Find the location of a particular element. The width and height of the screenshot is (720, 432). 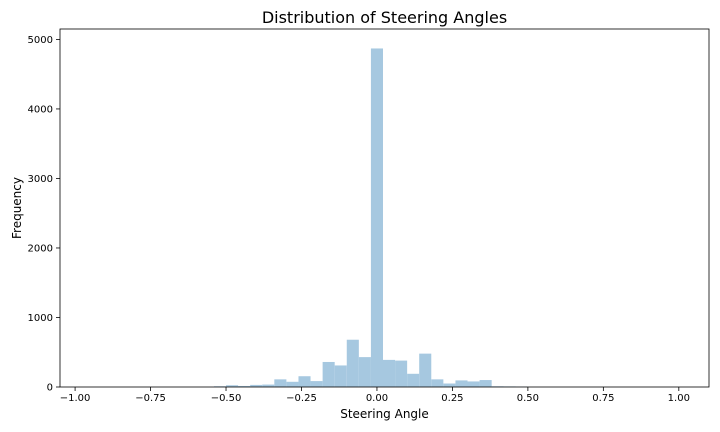

y-tick-label: 2000 is located at coordinates (40, 248).